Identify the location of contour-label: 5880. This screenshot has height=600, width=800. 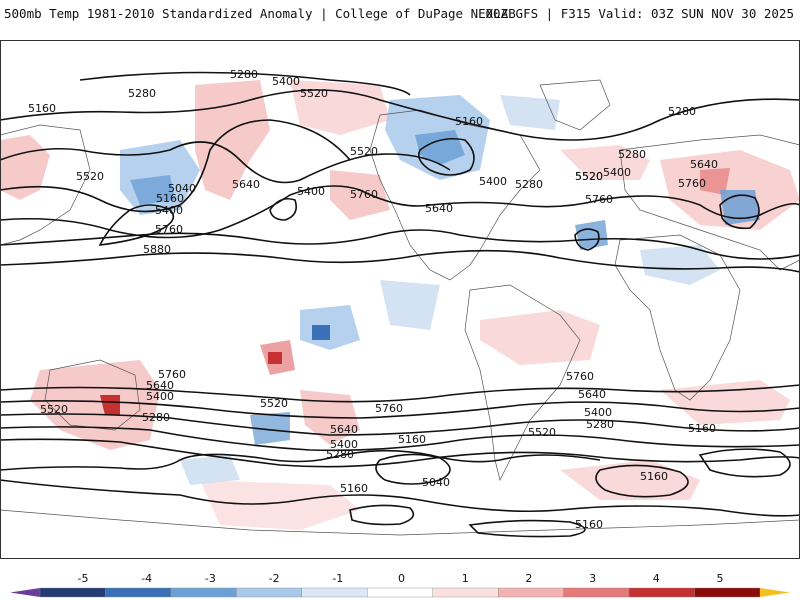
(157, 249).